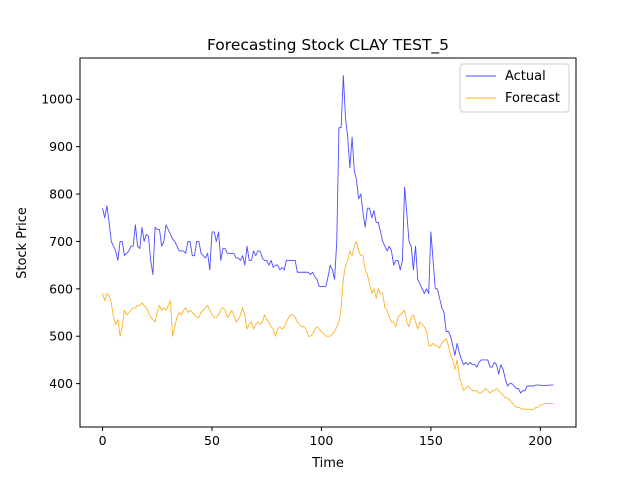  What do you see at coordinates (61, 336) in the screenshot?
I see `y-tick-label: 500` at bounding box center [61, 336].